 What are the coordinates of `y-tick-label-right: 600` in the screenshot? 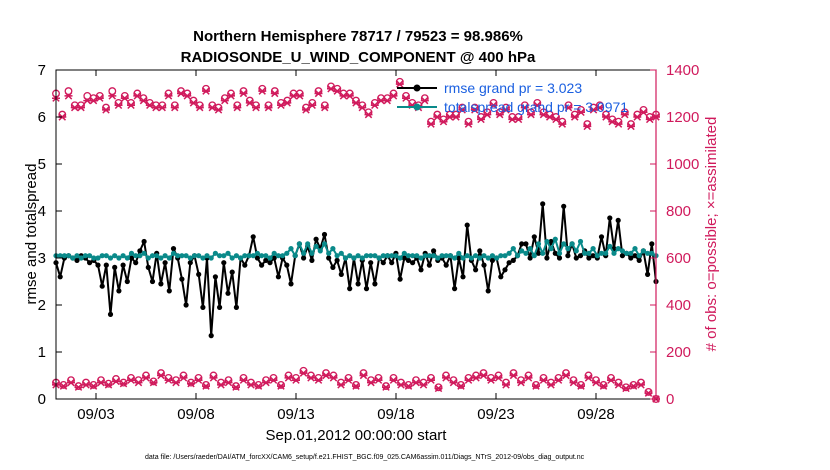 It's located at (678, 258).